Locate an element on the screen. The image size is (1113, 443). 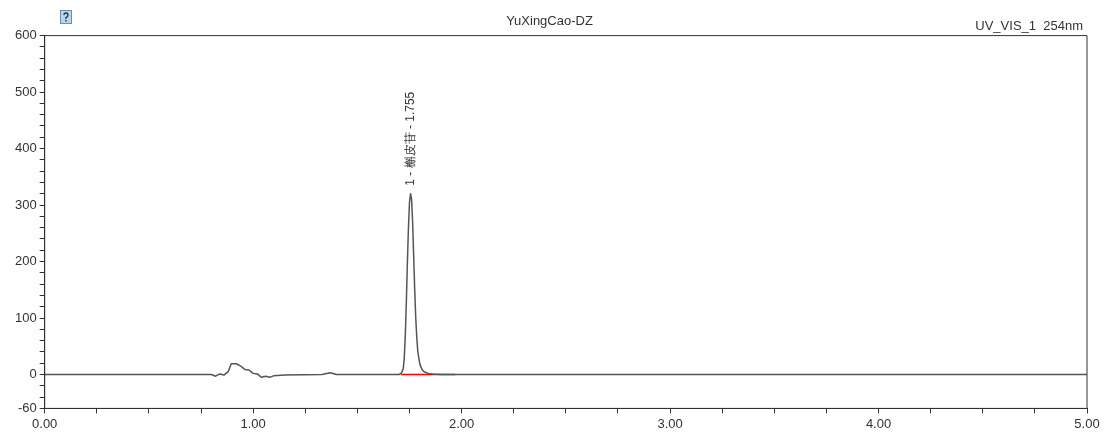
x-tick-label: 1.00 is located at coordinates (253, 423).